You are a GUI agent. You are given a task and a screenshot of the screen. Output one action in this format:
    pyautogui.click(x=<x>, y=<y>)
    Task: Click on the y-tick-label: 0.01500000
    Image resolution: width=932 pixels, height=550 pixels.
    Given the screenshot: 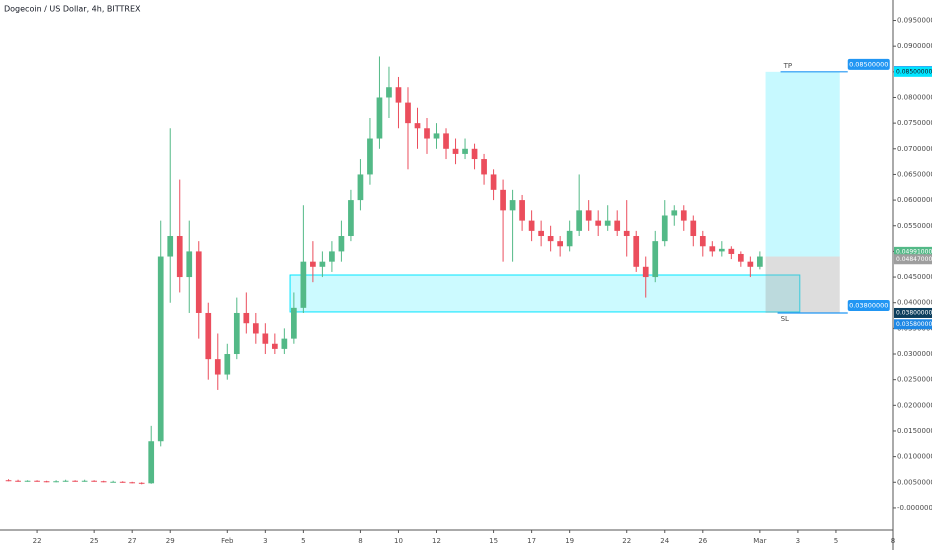 What is the action you would take?
    pyautogui.click(x=914, y=431)
    